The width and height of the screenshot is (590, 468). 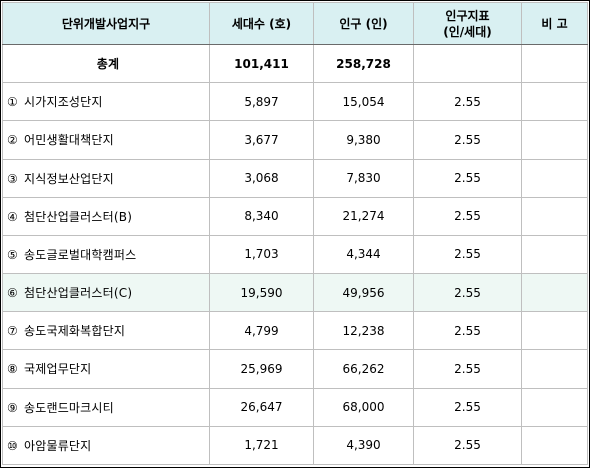 I want to click on row-number-marker: ④, so click(x=12, y=216).